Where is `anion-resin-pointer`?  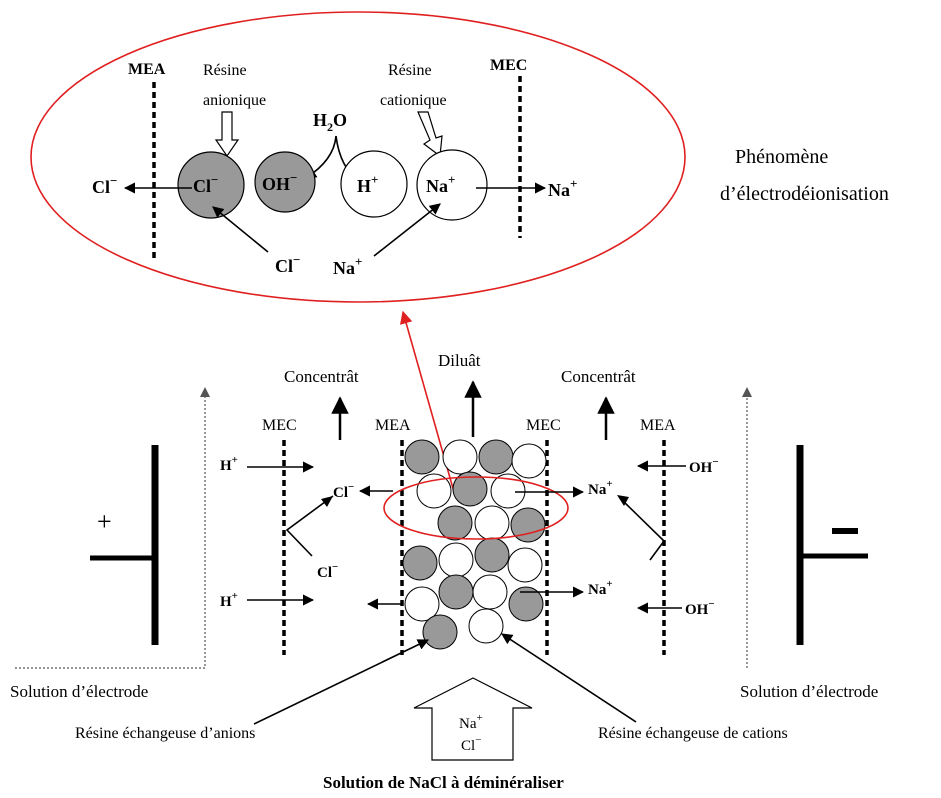
anion-resin-pointer is located at coordinates (341, 682).